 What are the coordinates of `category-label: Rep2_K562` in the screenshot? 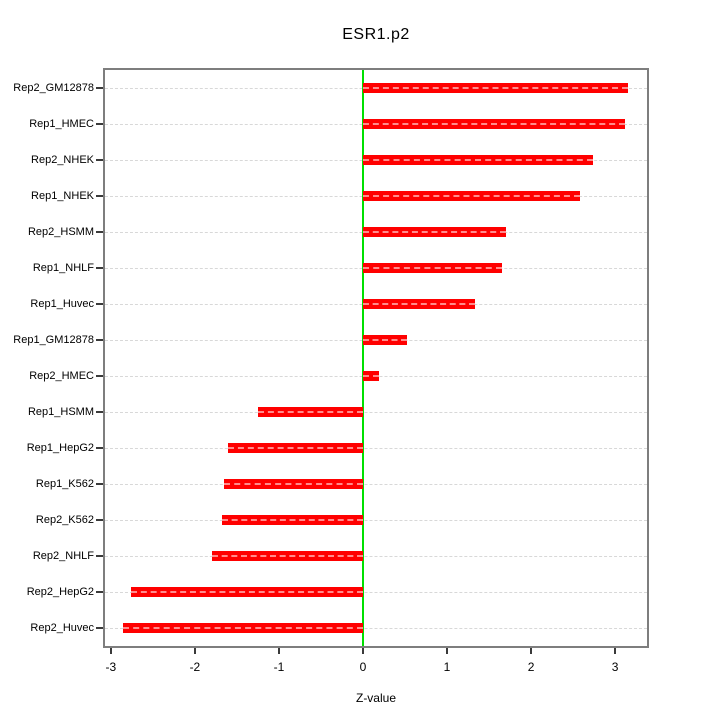 It's located at (64, 519).